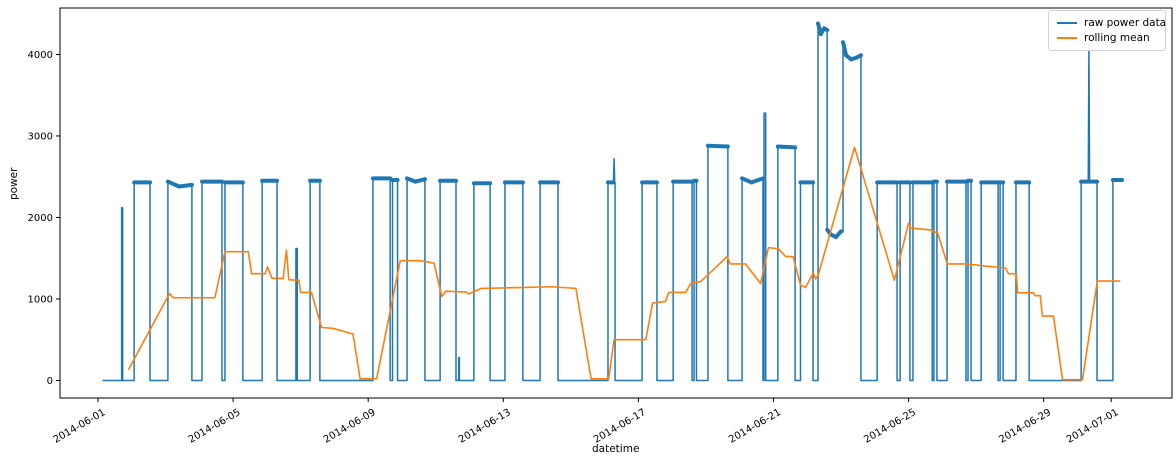 The width and height of the screenshot is (1176, 464). Describe the element at coordinates (40, 136) in the screenshot. I see `y-tick-label: 3000` at that location.